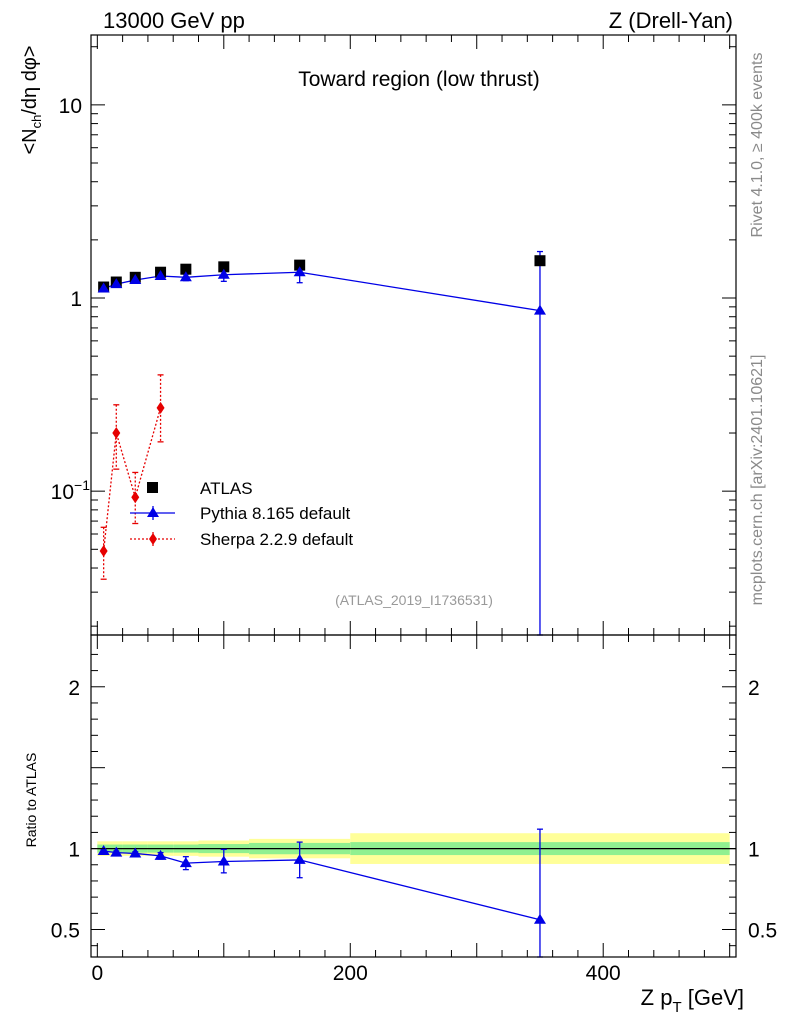  Describe the element at coordinates (350, 973) in the screenshot. I see `x-tick-label: 200` at that location.